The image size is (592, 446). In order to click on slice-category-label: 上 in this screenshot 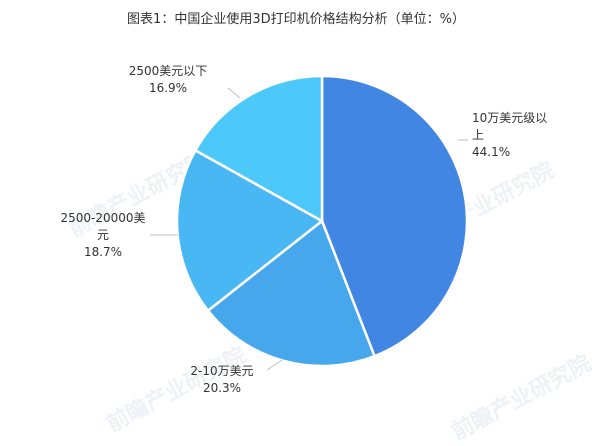, I will do `click(478, 135)`.